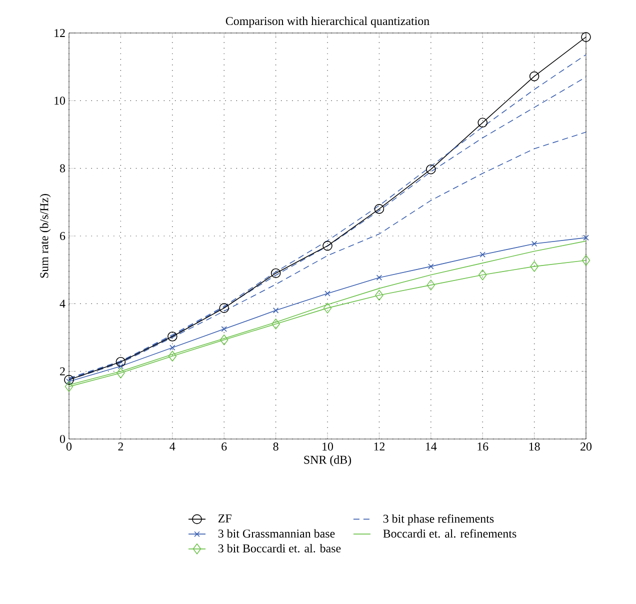 The width and height of the screenshot is (636, 604). What do you see at coordinates (224, 446) in the screenshot?
I see `x-tick-label: 6` at bounding box center [224, 446].